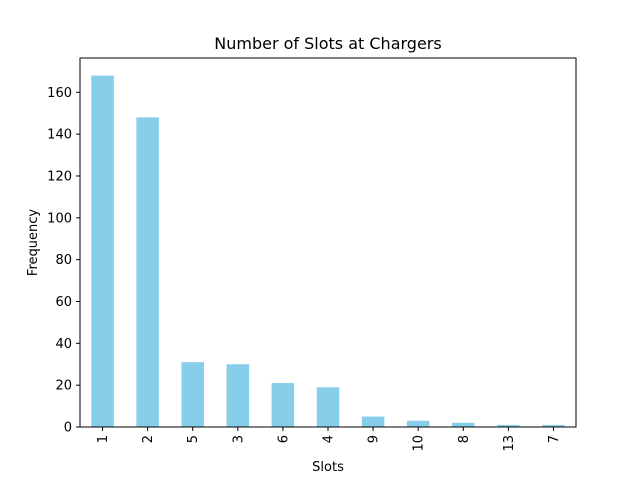 The width and height of the screenshot is (640, 480). Describe the element at coordinates (33, 242) in the screenshot. I see `y-axis-label: Frequency` at that location.